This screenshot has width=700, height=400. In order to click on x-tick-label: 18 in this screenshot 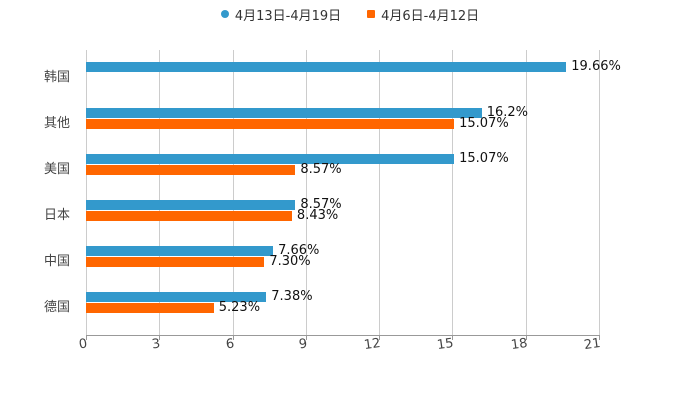, I will do `click(519, 344)`.